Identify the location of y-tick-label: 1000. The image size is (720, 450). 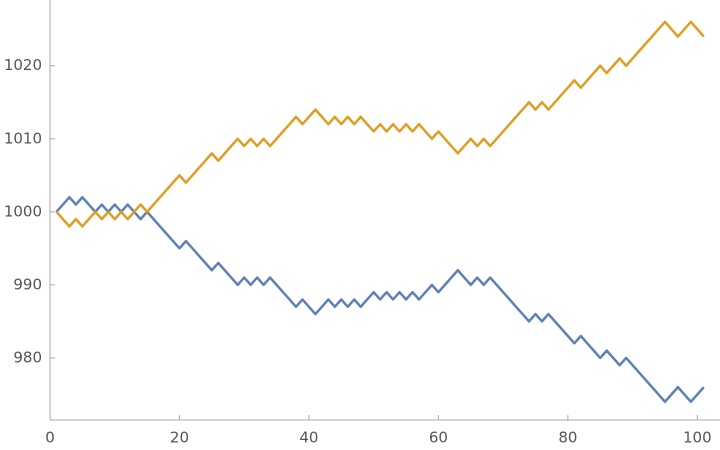
(23, 211).